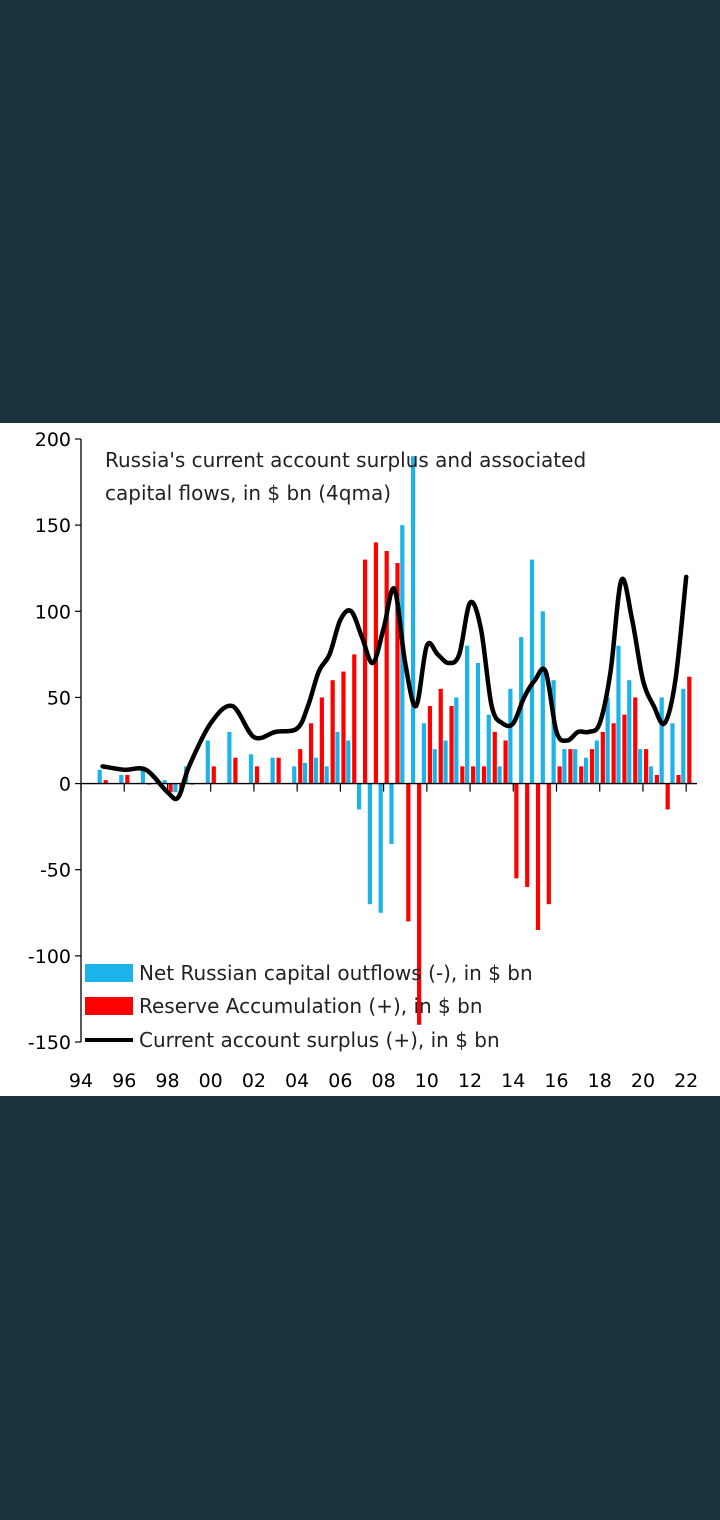  What do you see at coordinates (254, 1081) in the screenshot?
I see `x-tick-label: 02` at bounding box center [254, 1081].